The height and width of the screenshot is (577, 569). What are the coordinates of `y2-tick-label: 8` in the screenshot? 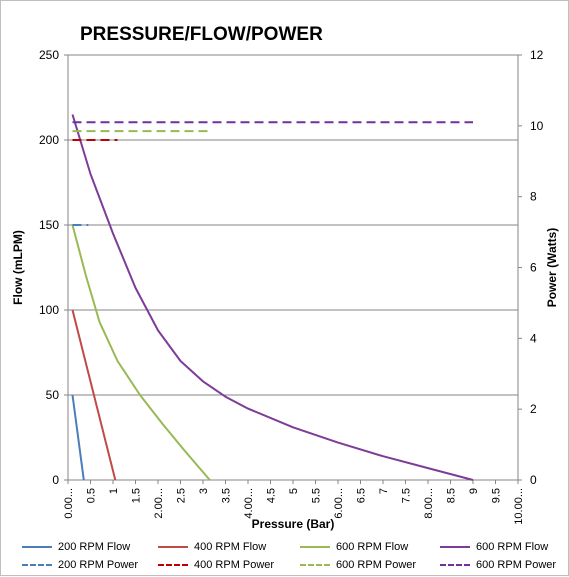 It's located at (533, 197).